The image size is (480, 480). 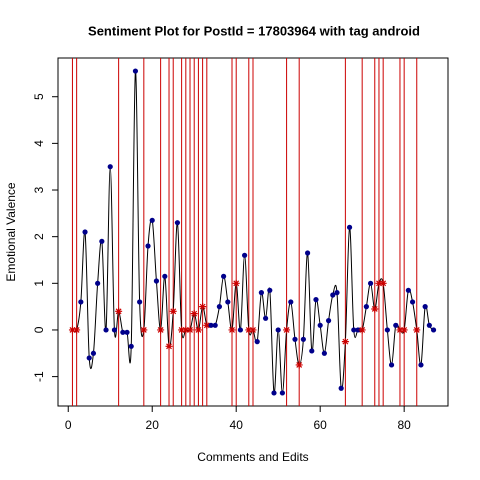 What do you see at coordinates (39, 283) in the screenshot?
I see `y-tick-label: 1` at bounding box center [39, 283].